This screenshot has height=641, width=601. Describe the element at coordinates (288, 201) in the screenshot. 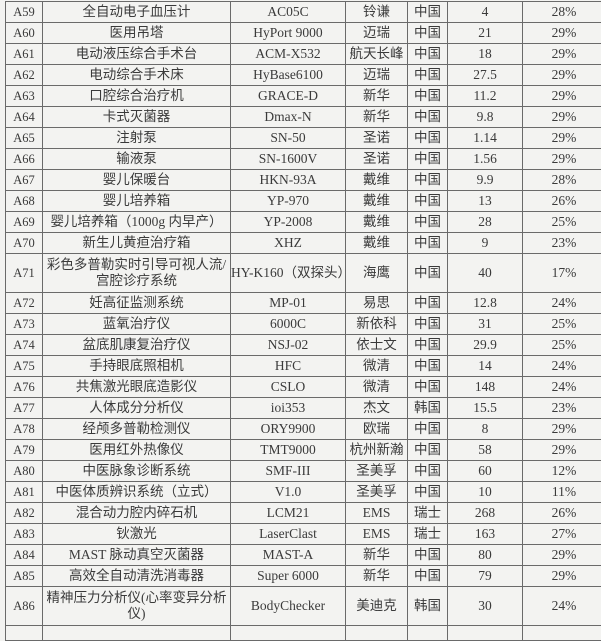

I see `cell-model: YP-970` at that location.